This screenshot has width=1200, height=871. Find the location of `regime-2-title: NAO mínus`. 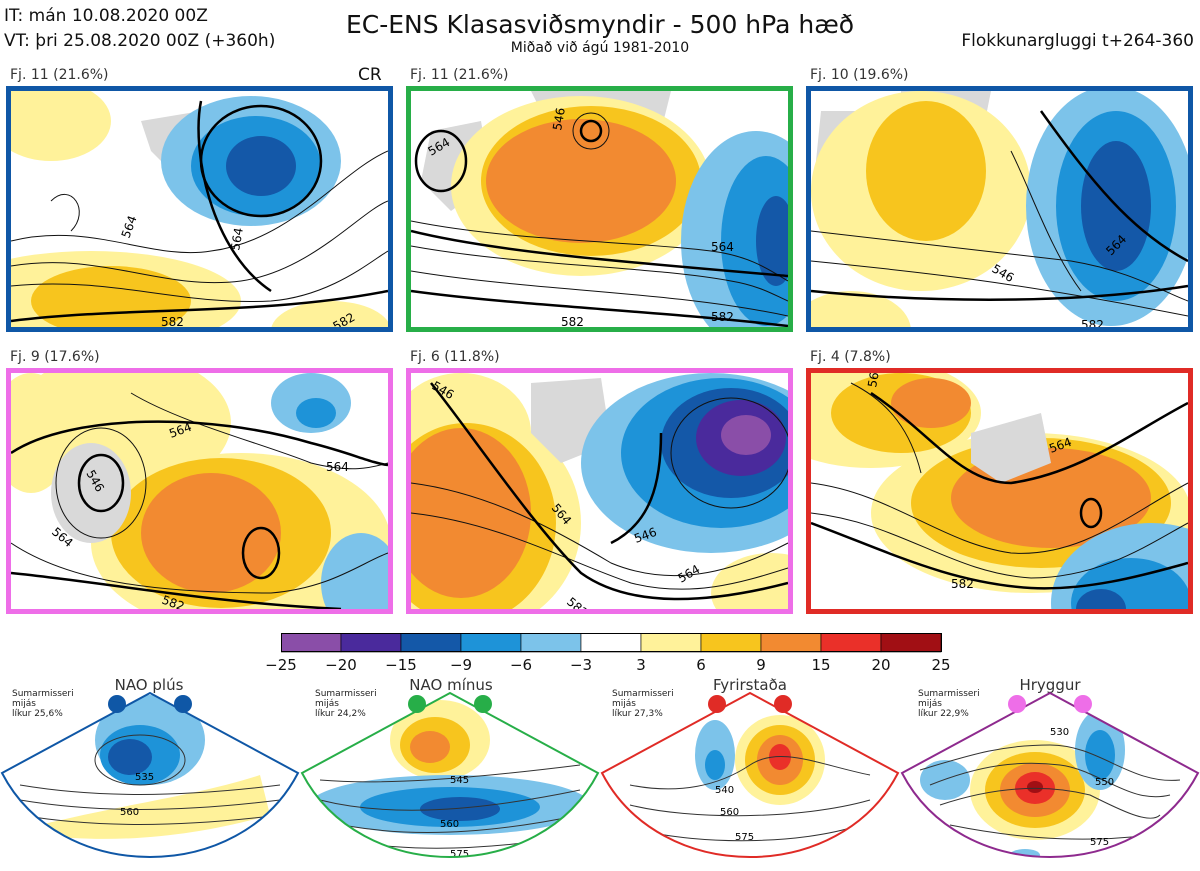

regime-2-title: NAO mínus is located at coordinates (451, 685).